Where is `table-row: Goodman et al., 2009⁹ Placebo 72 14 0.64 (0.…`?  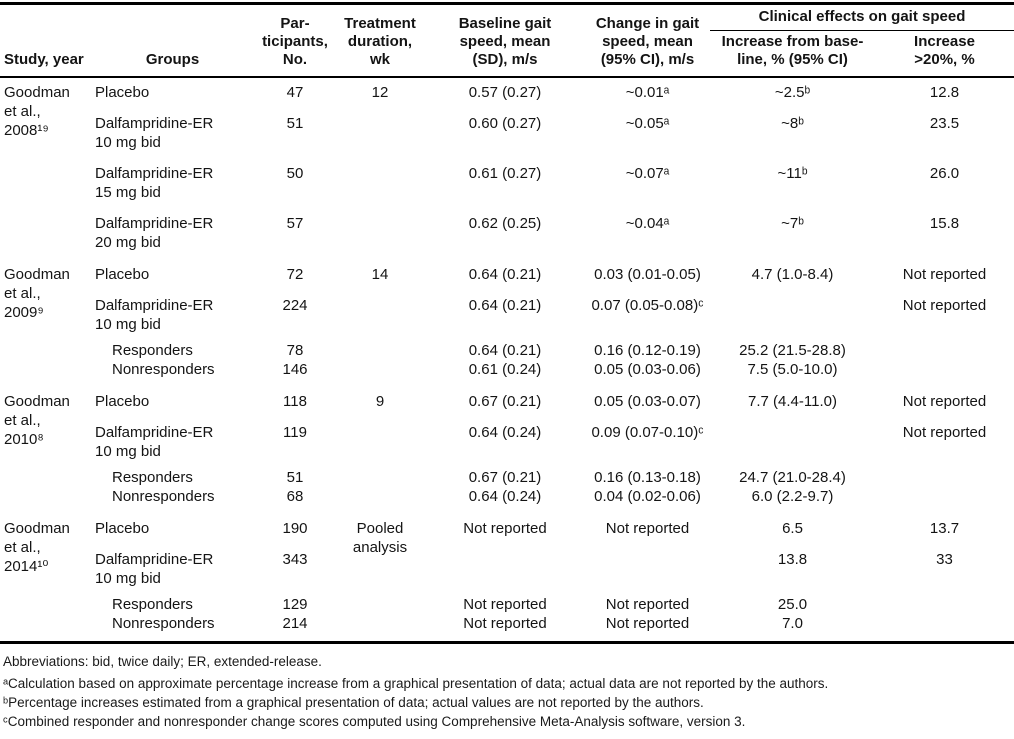
table-row: Goodman et al., 2009⁹ Placebo 72 14 0.64 (0.… is located at coordinates (507, 290).